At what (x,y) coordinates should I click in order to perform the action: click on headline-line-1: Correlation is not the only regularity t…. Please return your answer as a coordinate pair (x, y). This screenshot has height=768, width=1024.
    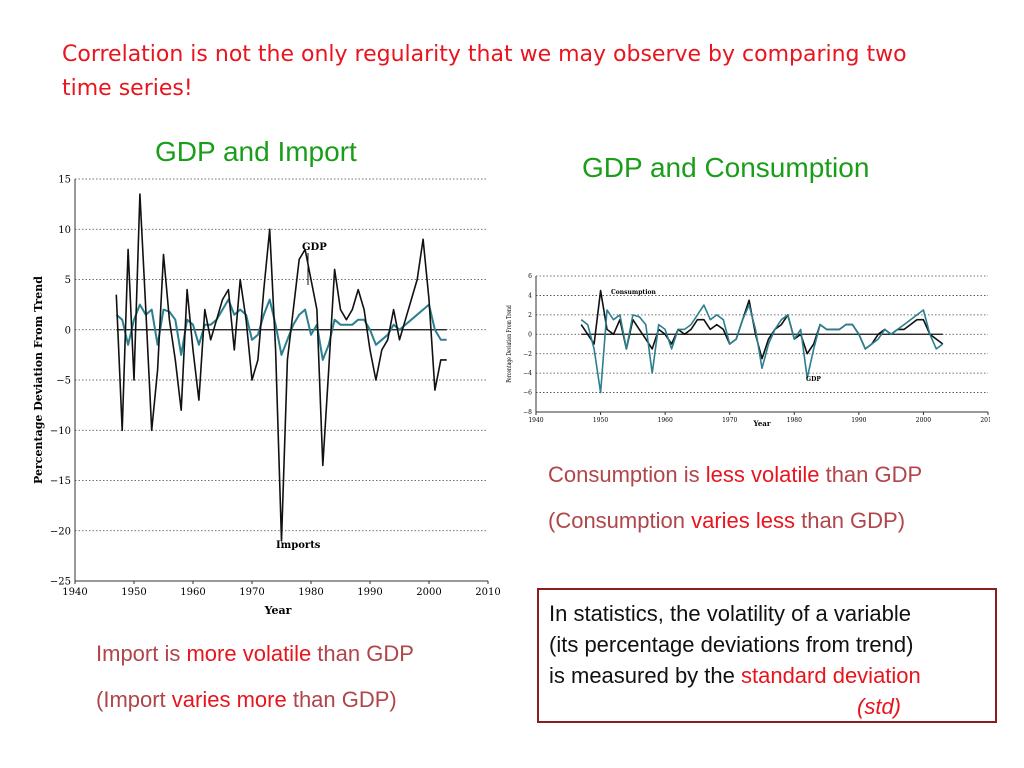
    Looking at the image, I should click on (484, 54).